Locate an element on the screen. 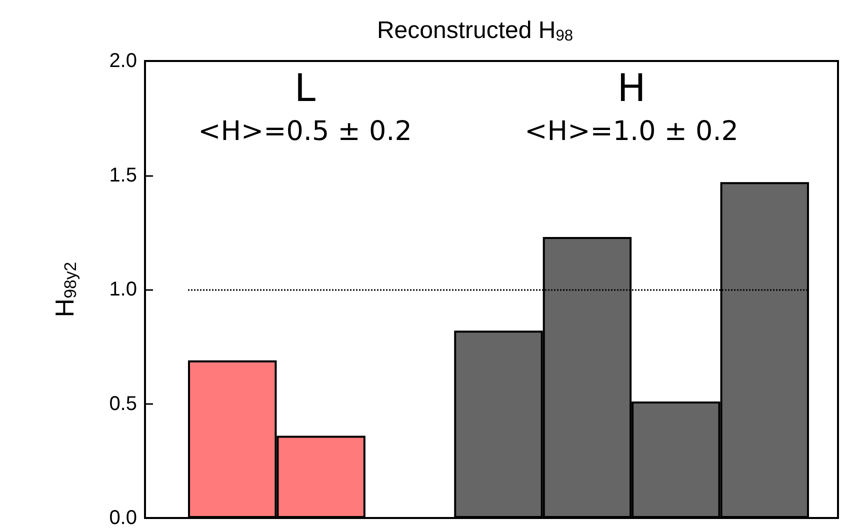 This screenshot has height=530, width=859. annotation: H is located at coordinates (631, 88).